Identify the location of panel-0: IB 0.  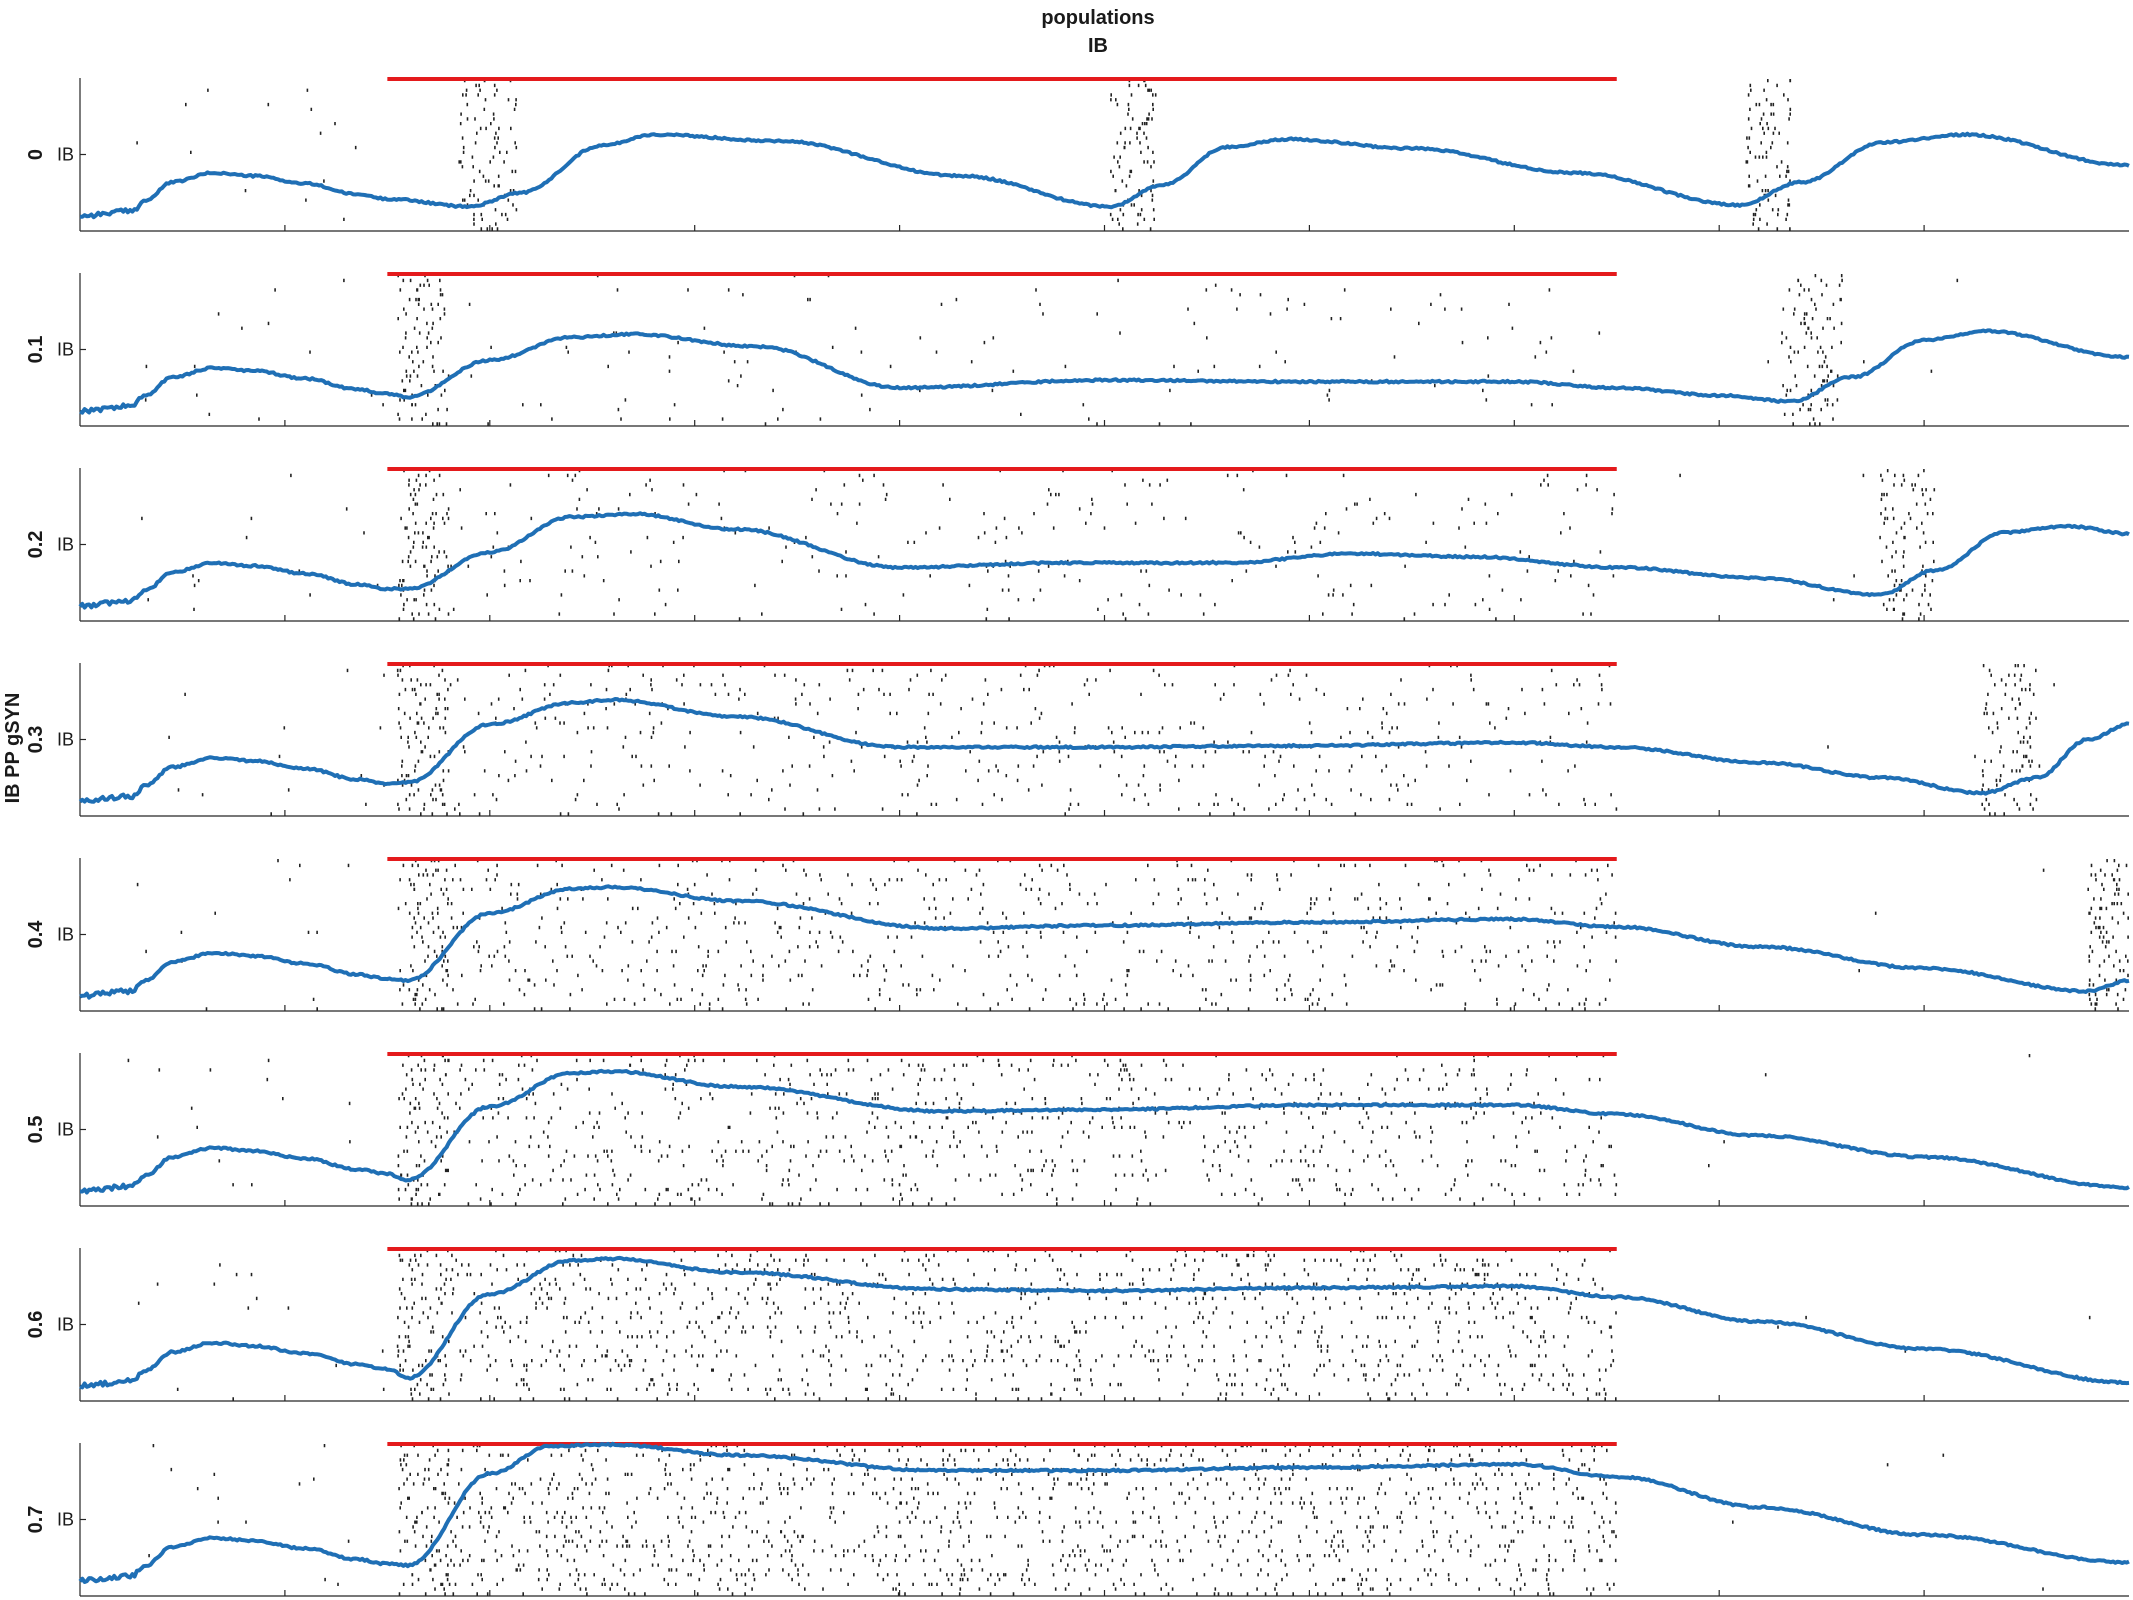
(1077, 154).